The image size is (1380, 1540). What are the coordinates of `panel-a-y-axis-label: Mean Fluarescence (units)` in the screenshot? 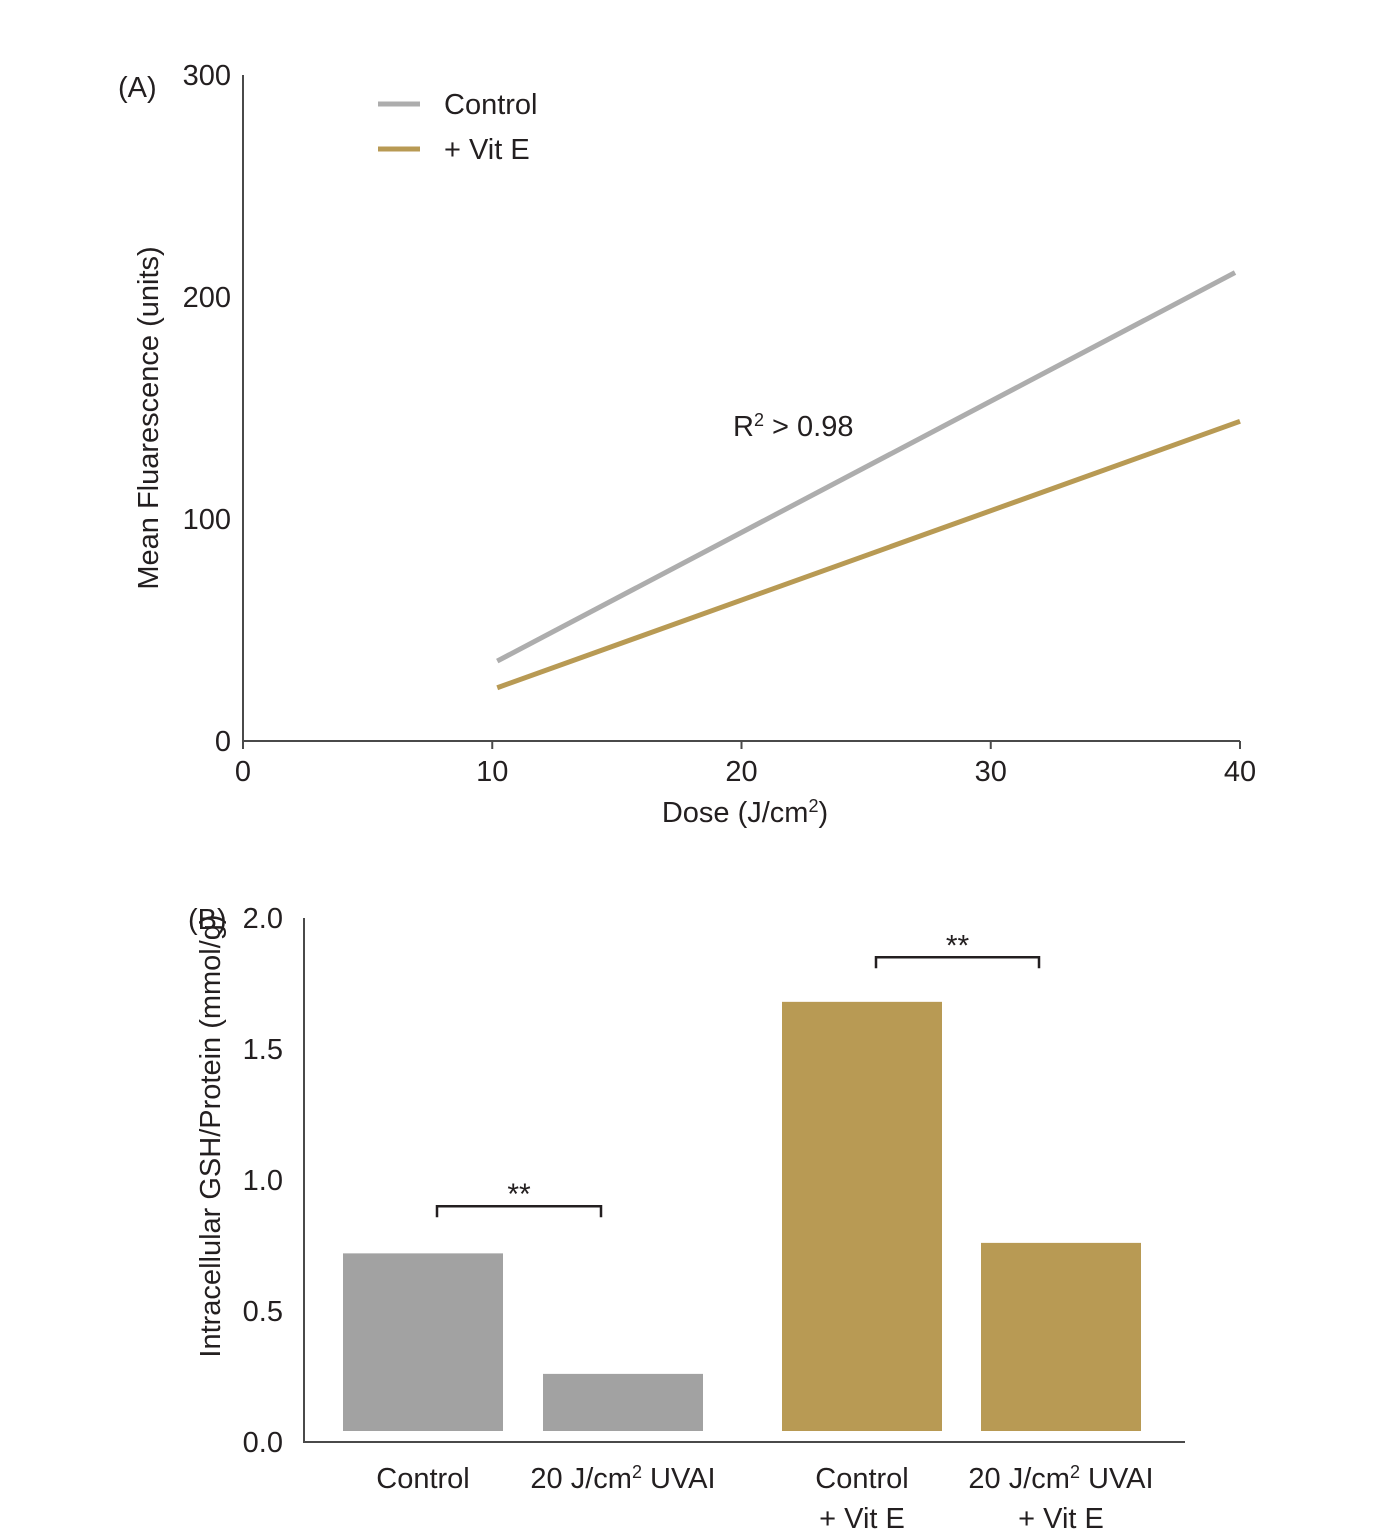 It's located at (149, 417).